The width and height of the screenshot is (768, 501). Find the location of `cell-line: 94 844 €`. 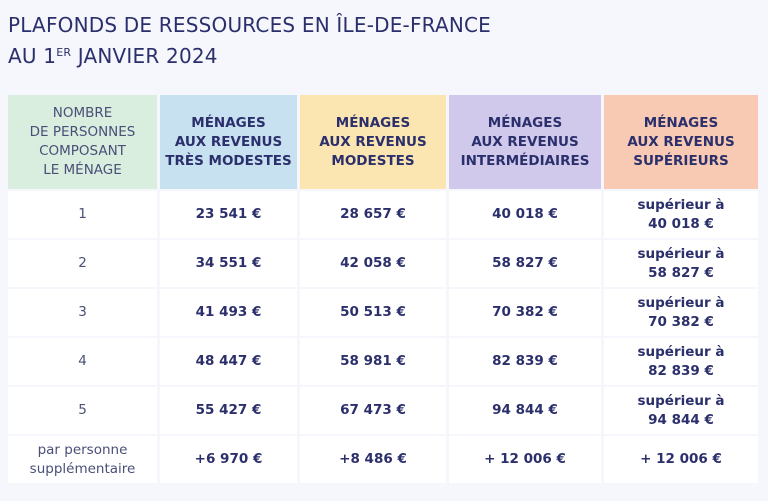

cell-line: 94 844 € is located at coordinates (681, 419).